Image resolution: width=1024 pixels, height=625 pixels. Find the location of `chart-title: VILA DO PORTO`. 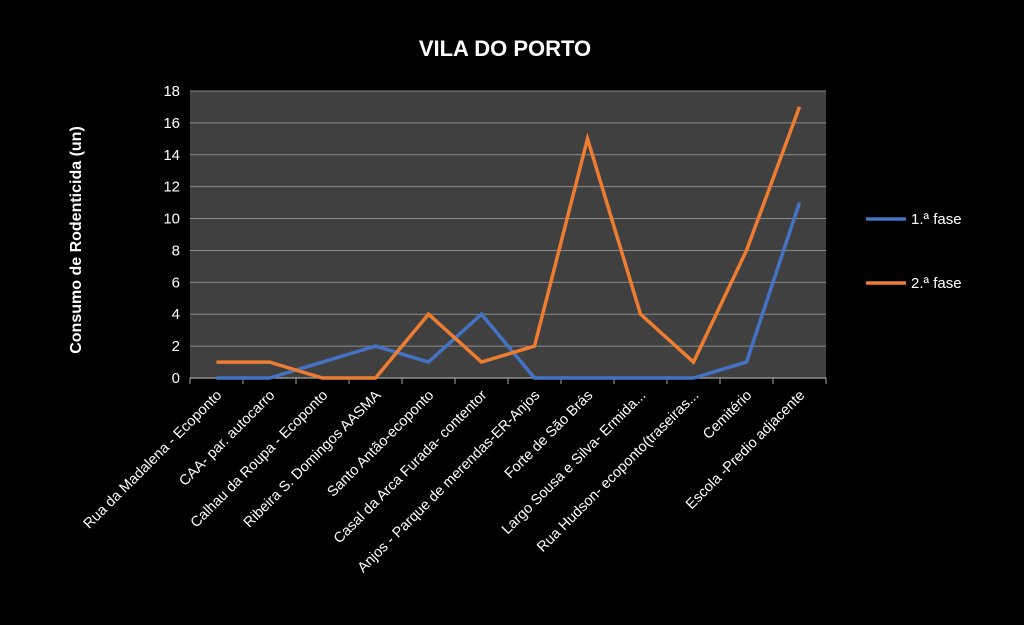

chart-title: VILA DO PORTO is located at coordinates (505, 48).